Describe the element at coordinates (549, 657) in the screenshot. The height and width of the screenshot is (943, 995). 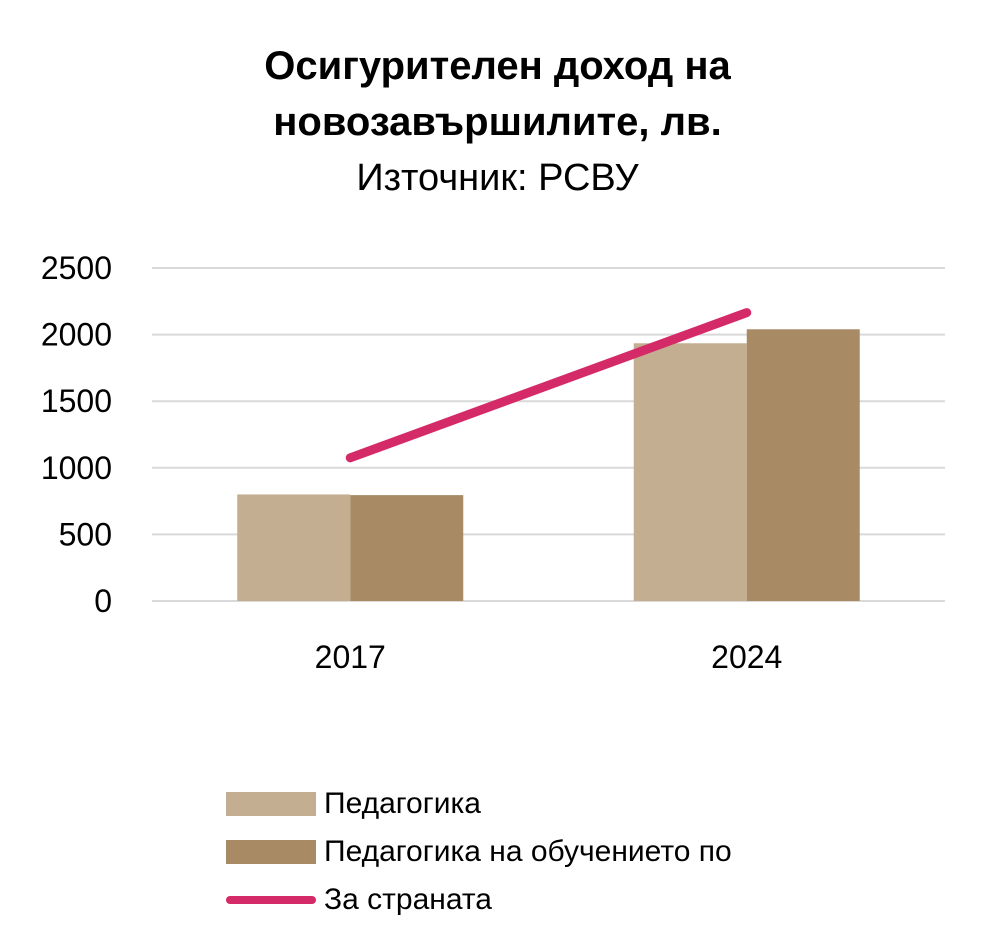
I see `x-axis-ticks: 2017 2024` at that location.